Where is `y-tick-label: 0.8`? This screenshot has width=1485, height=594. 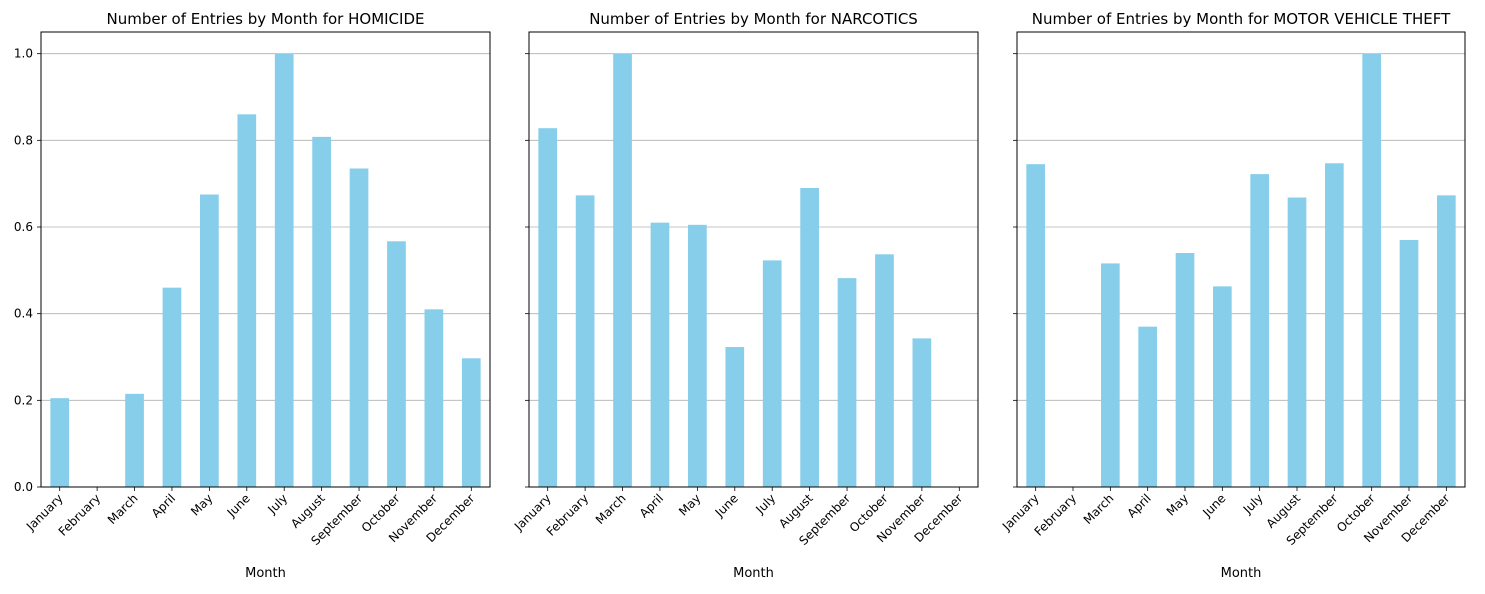 y-tick-label: 0.8 is located at coordinates (23, 140).